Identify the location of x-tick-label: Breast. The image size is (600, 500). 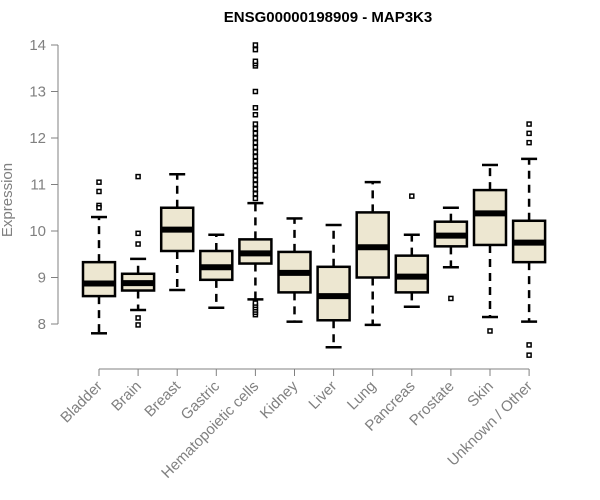
(162, 398).